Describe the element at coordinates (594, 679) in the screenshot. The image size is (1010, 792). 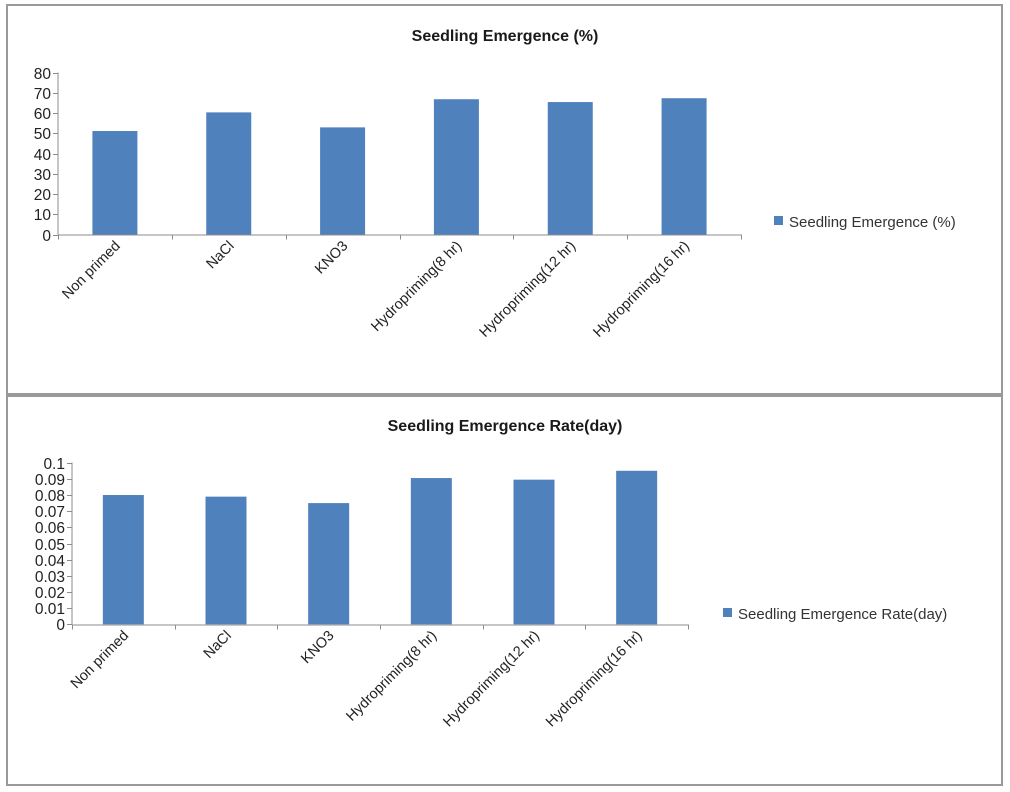
I see `x-tick-label: Hydropriming(16 hr)` at that location.